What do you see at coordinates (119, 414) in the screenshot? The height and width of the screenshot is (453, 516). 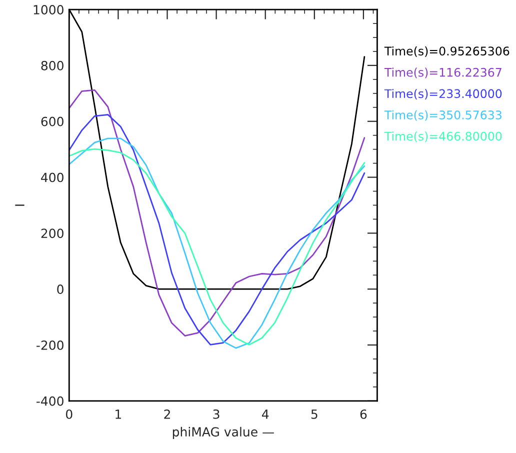 I see `x-tick-label: 1` at bounding box center [119, 414].